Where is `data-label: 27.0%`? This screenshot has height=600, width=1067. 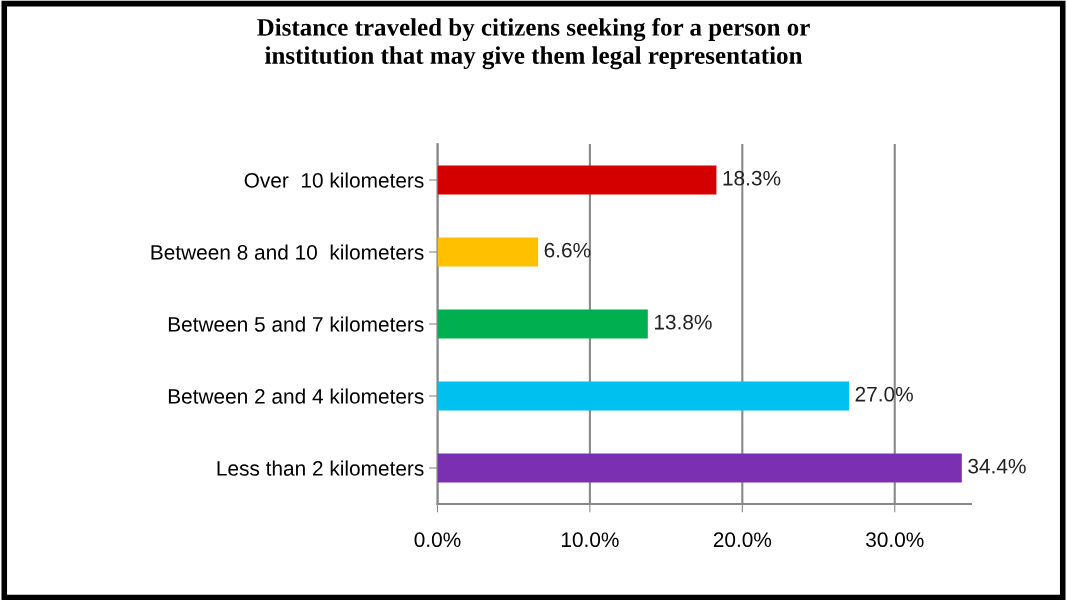
data-label: 27.0% is located at coordinates (884, 394).